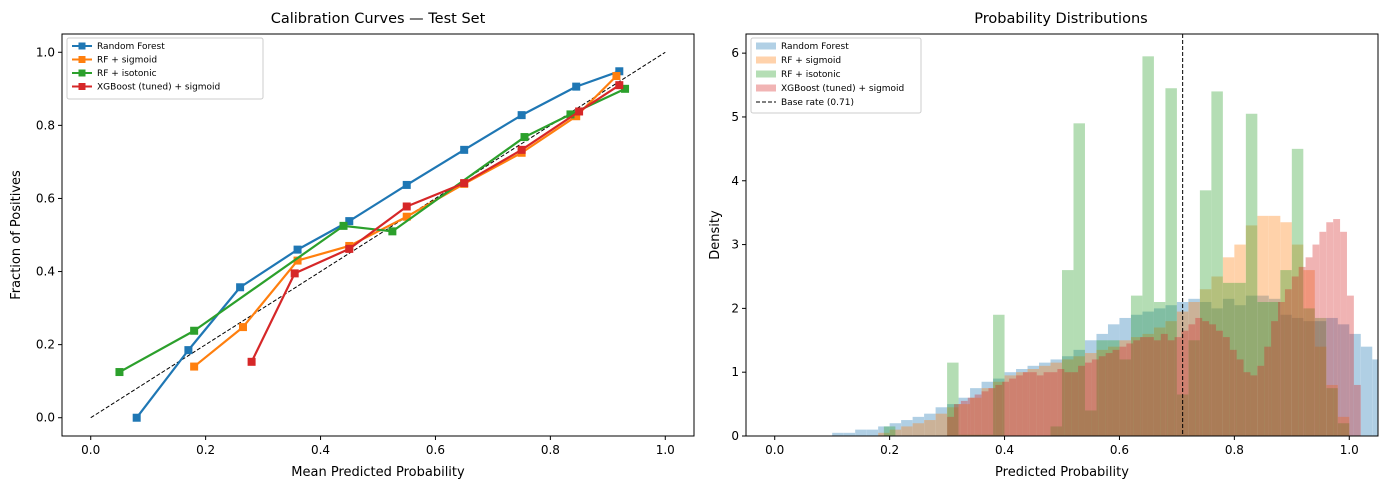 This screenshot has width=1389, height=494. What do you see at coordinates (766, 60) in the screenshot?
I see `legend-swatch` at bounding box center [766, 60].